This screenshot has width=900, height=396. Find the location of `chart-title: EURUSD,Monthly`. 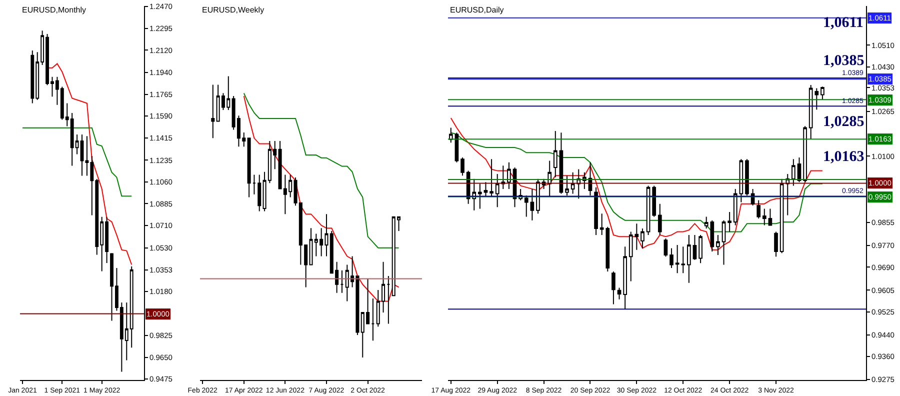

chart-title: EURUSD,Monthly is located at coordinates (54, 10).